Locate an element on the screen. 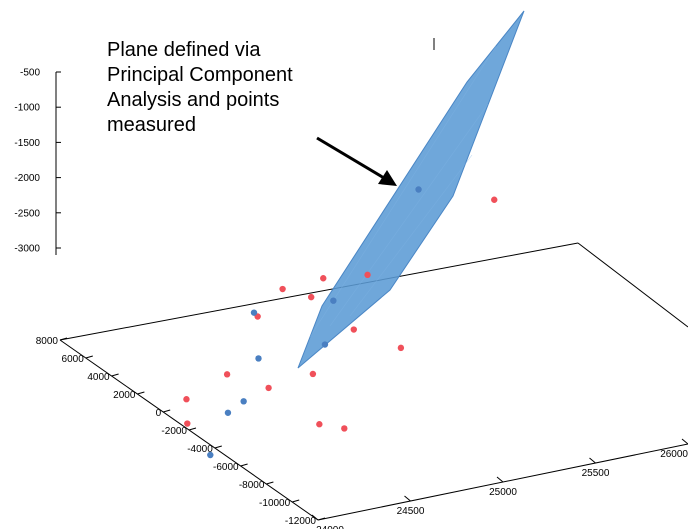 The height and width of the screenshot is (529, 688). y-tick-label: 0 is located at coordinates (159, 413).